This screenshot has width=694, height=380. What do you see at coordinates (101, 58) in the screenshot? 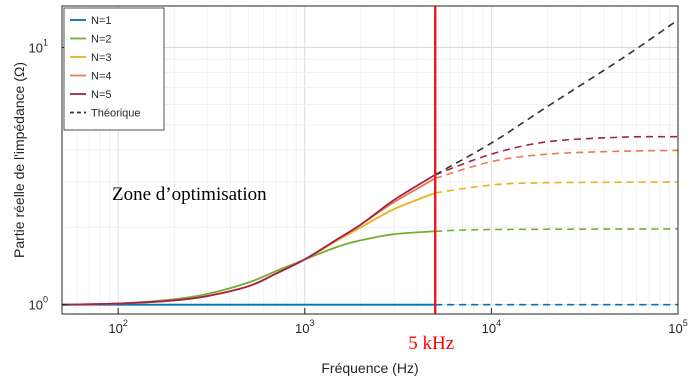
I see `legend-label: N=3` at bounding box center [101, 58].